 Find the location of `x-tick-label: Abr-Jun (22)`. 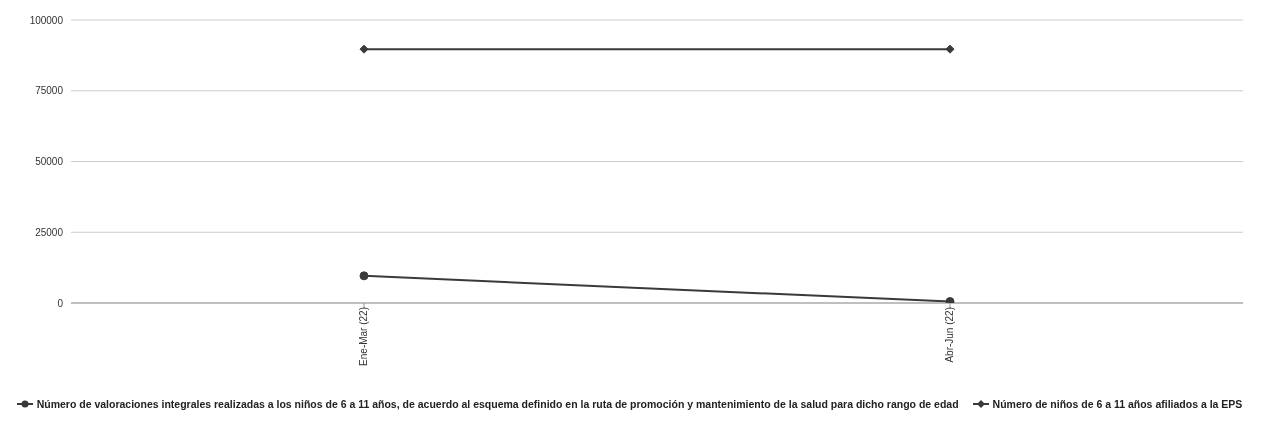

x-tick-label: Abr-Jun (22) is located at coordinates (950, 335).